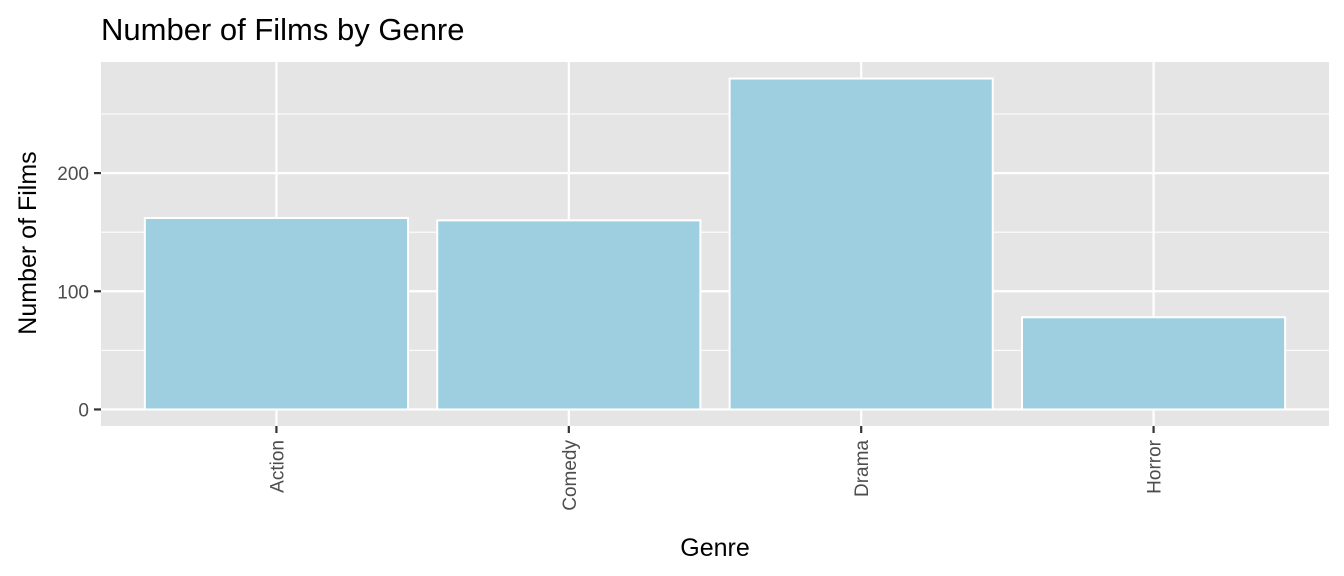 The image size is (1344, 576). What do you see at coordinates (73, 292) in the screenshot?
I see `y-tick-label: 100` at bounding box center [73, 292].